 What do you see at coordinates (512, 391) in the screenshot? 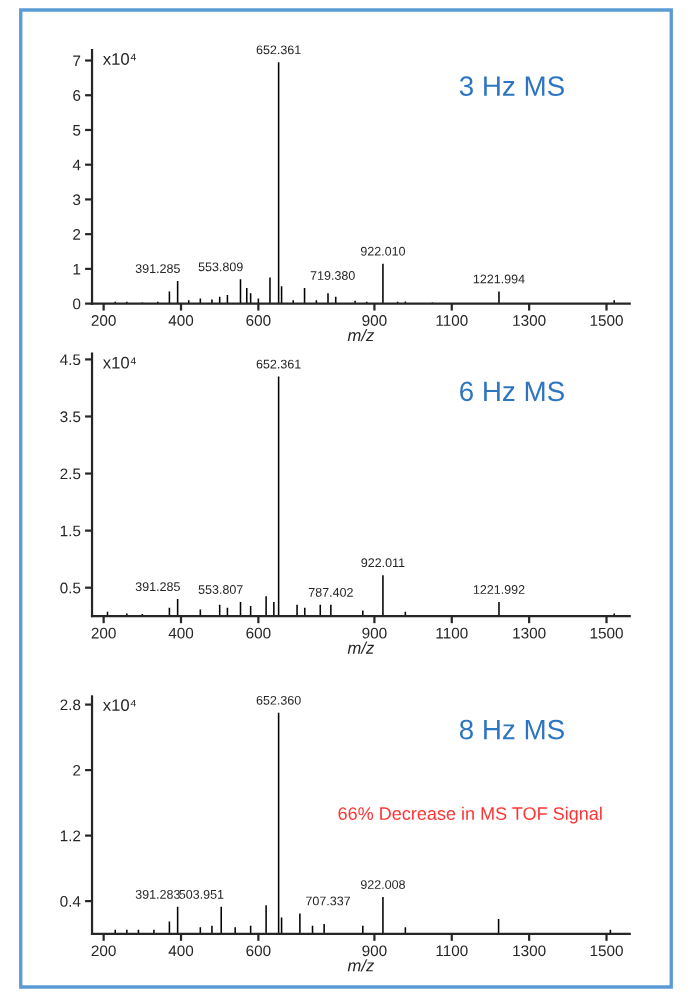
I see `text: 6 Hz MS` at bounding box center [512, 391].